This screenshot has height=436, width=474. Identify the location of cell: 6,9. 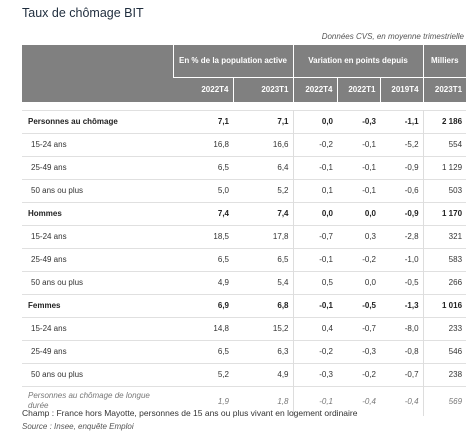
(223, 305).